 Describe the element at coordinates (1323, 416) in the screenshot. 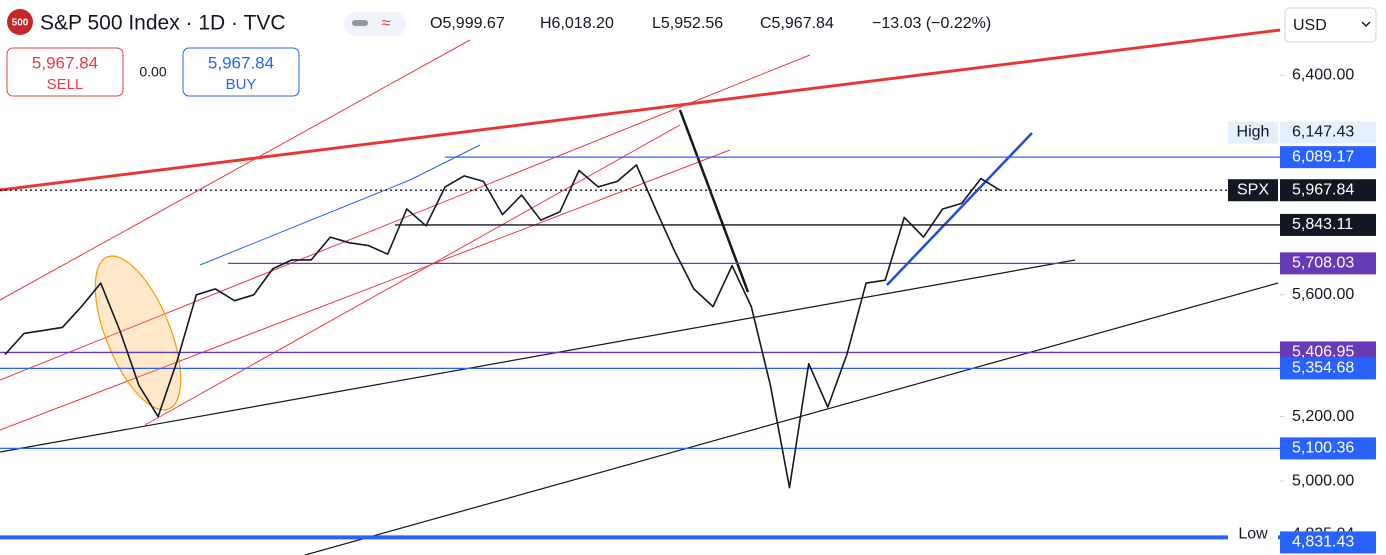

I see `y-tick-label: 5,200.00` at that location.